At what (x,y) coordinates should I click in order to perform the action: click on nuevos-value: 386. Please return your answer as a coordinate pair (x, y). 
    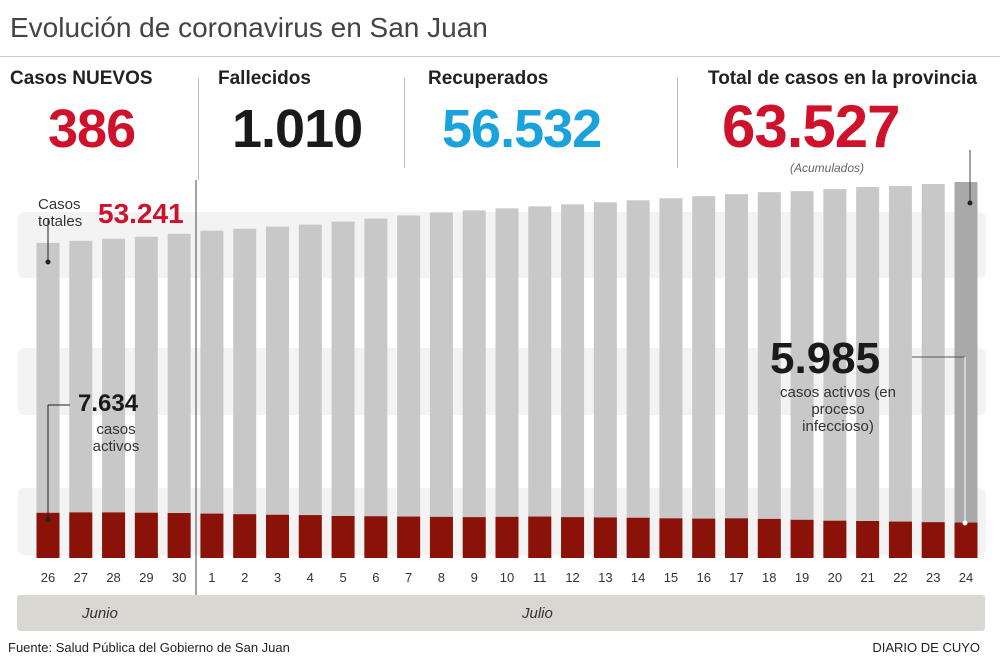
    Looking at the image, I should click on (92, 129).